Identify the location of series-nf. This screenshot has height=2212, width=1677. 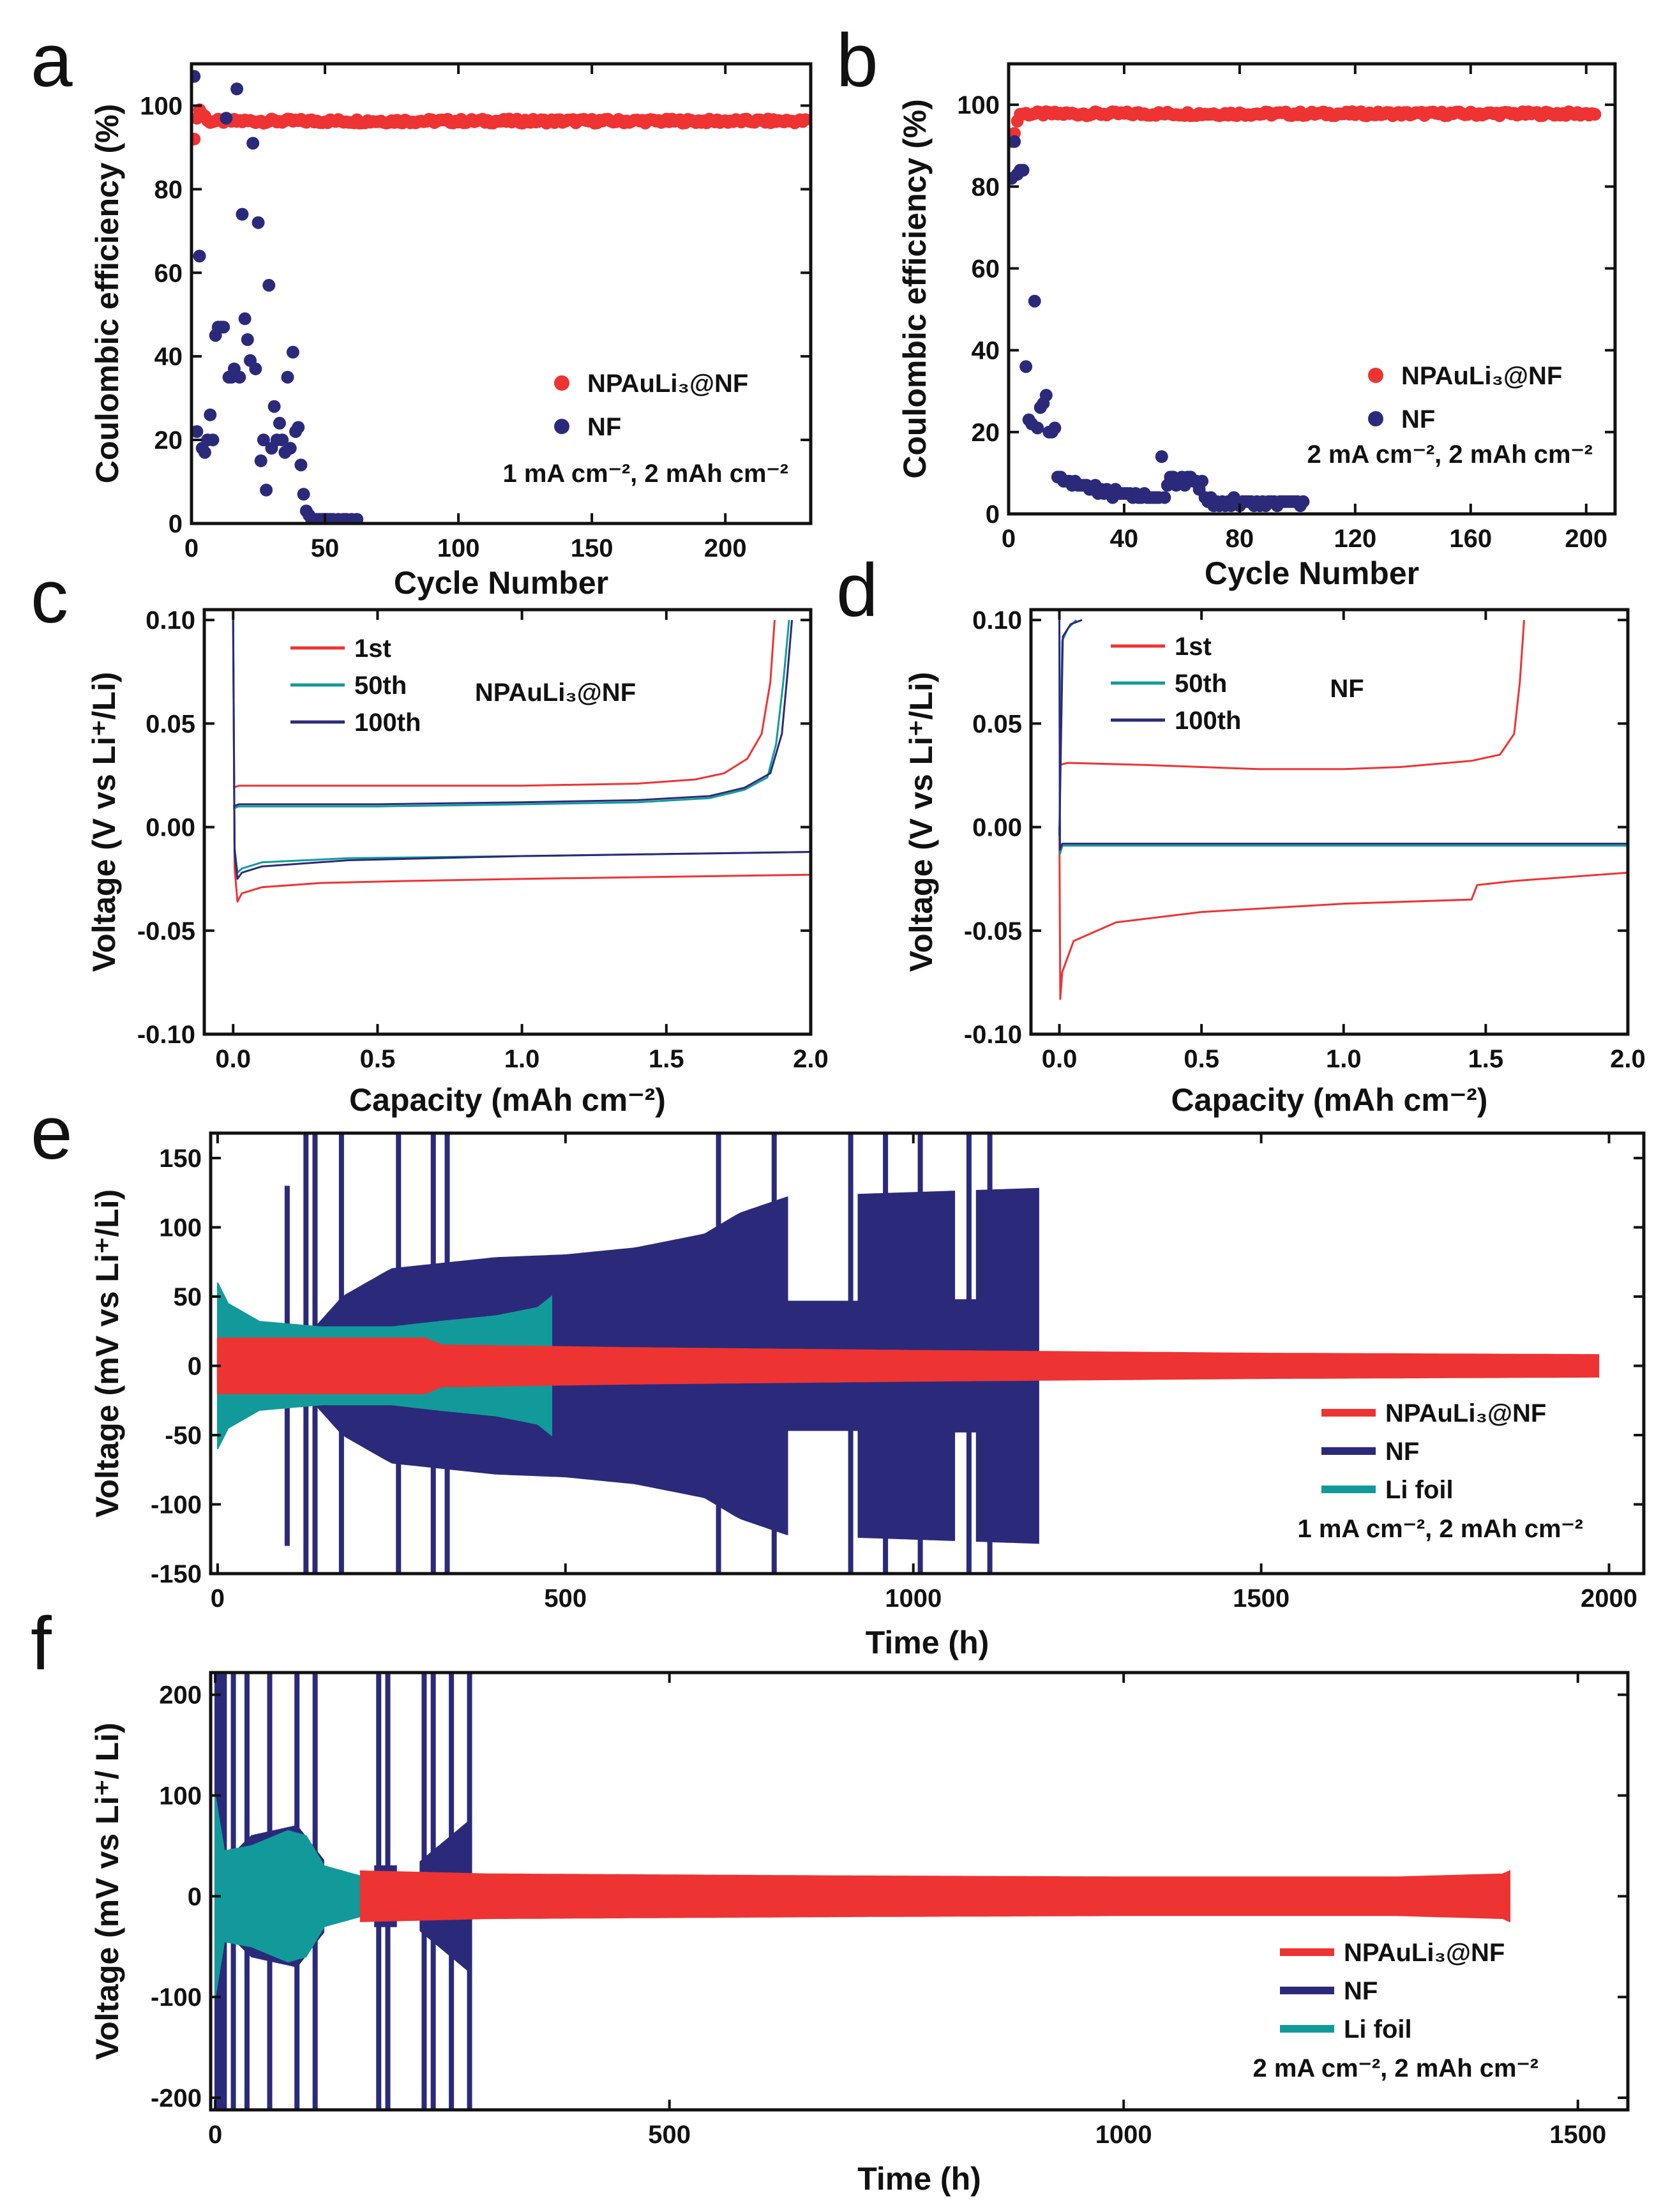
(278, 296).